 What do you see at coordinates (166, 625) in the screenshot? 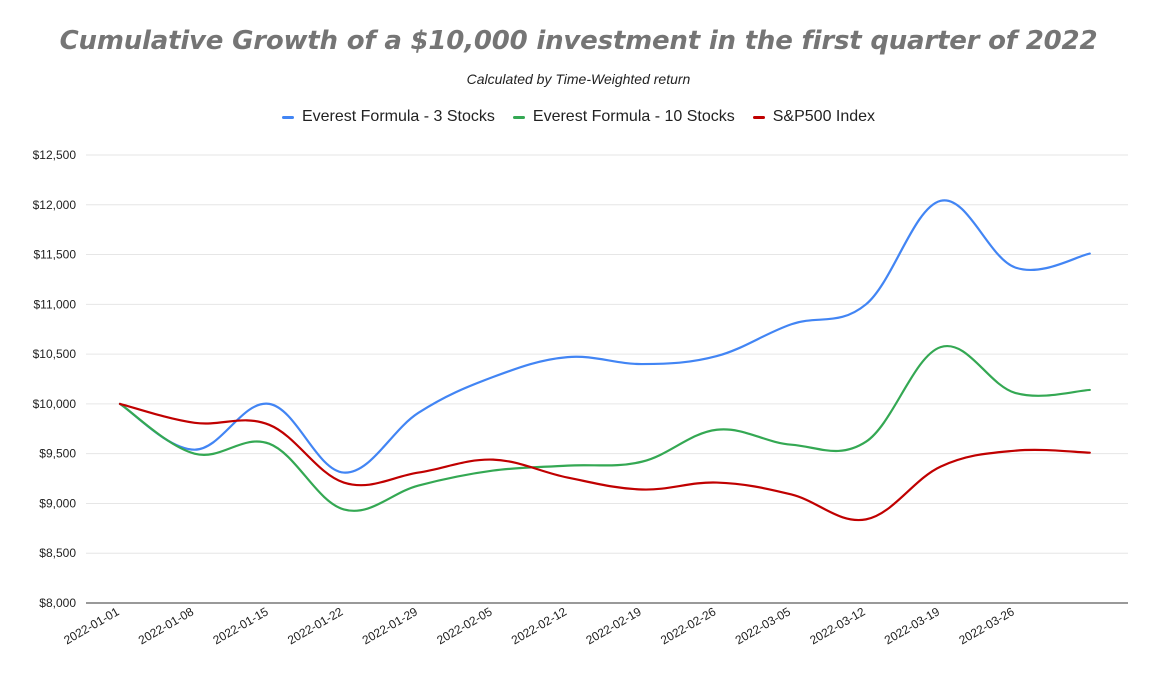
I see `x-tick-label: 2022-01-08` at bounding box center [166, 625].